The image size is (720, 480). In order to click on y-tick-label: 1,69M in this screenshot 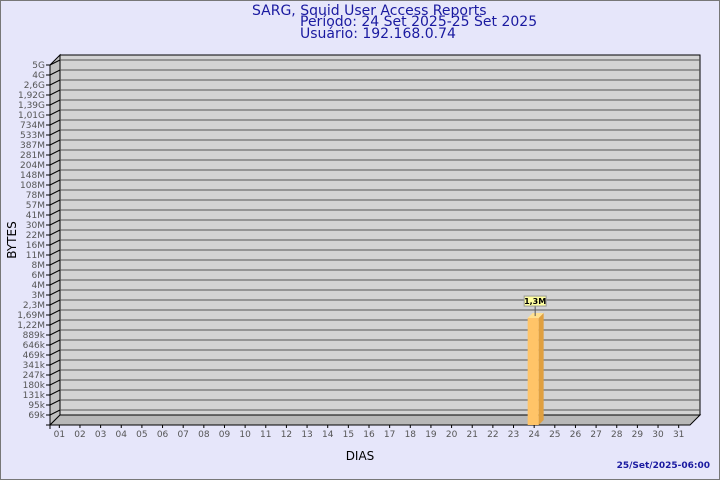, I will do `click(31, 316)`.